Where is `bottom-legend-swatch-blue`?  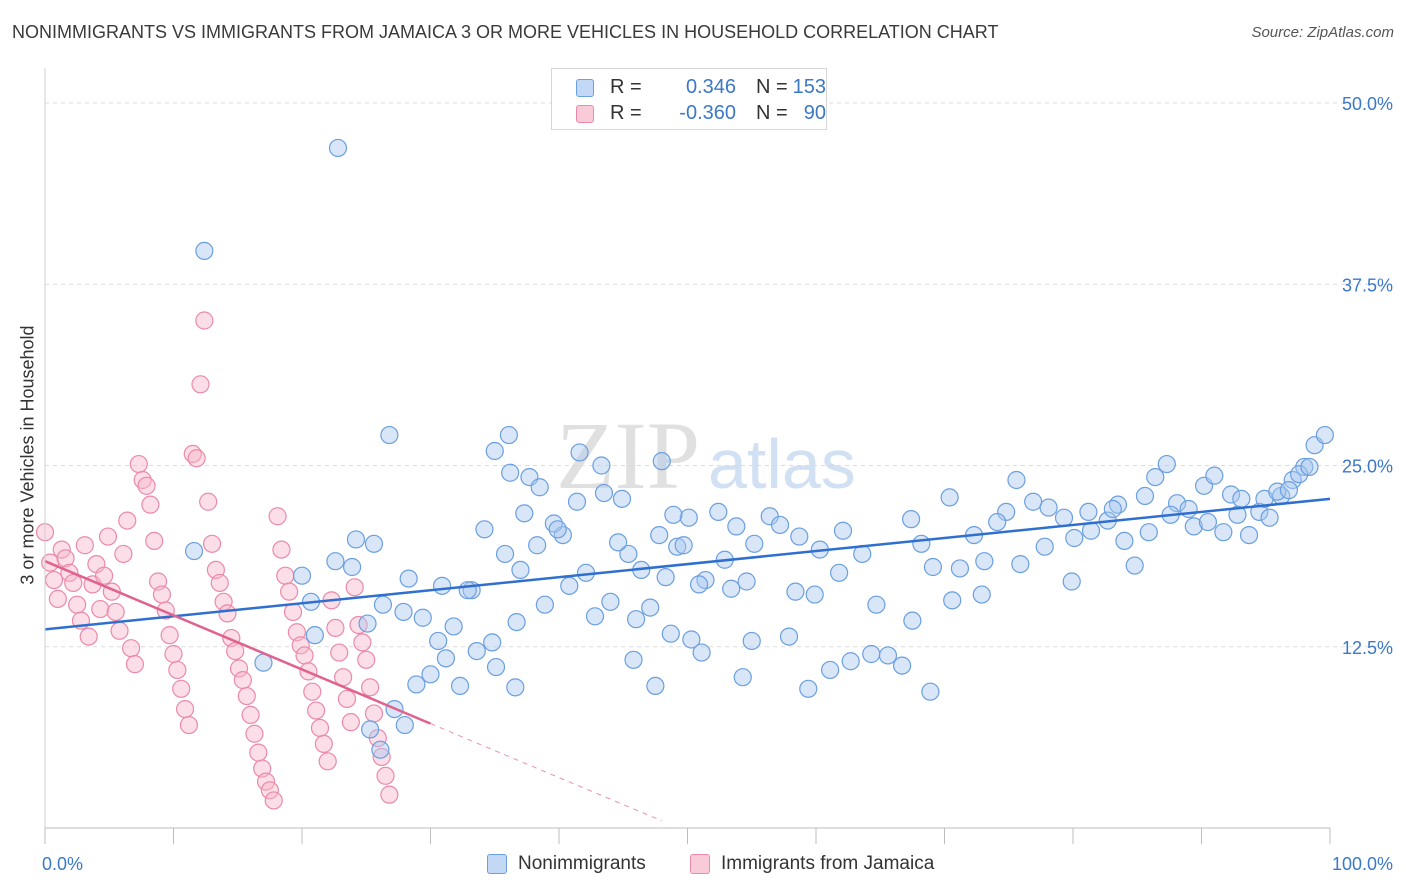
bottom-legend-swatch-blue is located at coordinates (497, 864).